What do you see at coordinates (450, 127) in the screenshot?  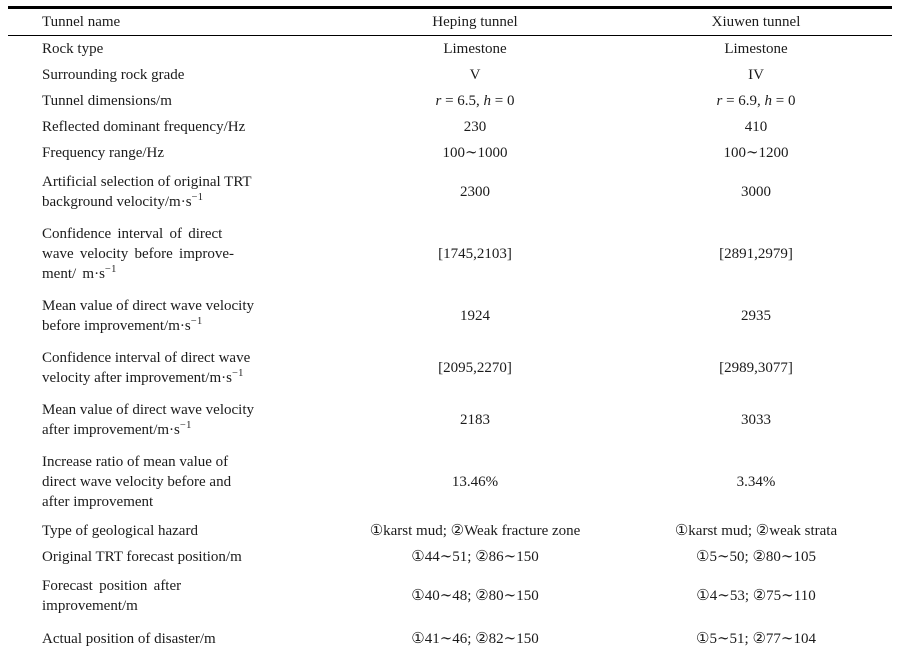 I see `table-row-dominant-frequency: Reflected dominant frequency/Hz 230 410` at bounding box center [450, 127].